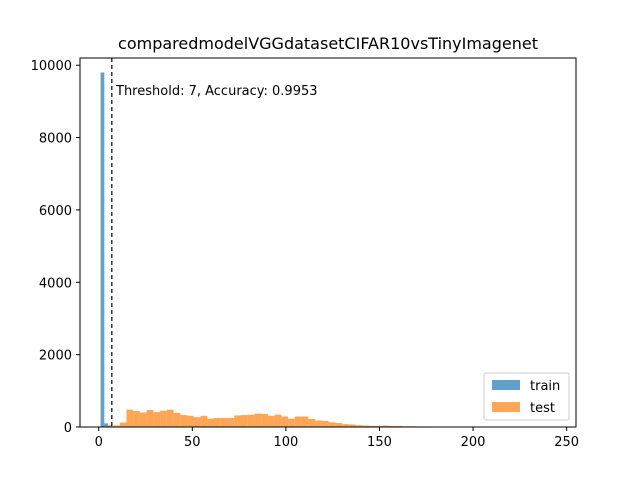 This screenshot has height=480, width=640. What do you see at coordinates (216, 91) in the screenshot?
I see `threshold-annotation: Threshold: 7, Accuracy: 0.9953` at bounding box center [216, 91].